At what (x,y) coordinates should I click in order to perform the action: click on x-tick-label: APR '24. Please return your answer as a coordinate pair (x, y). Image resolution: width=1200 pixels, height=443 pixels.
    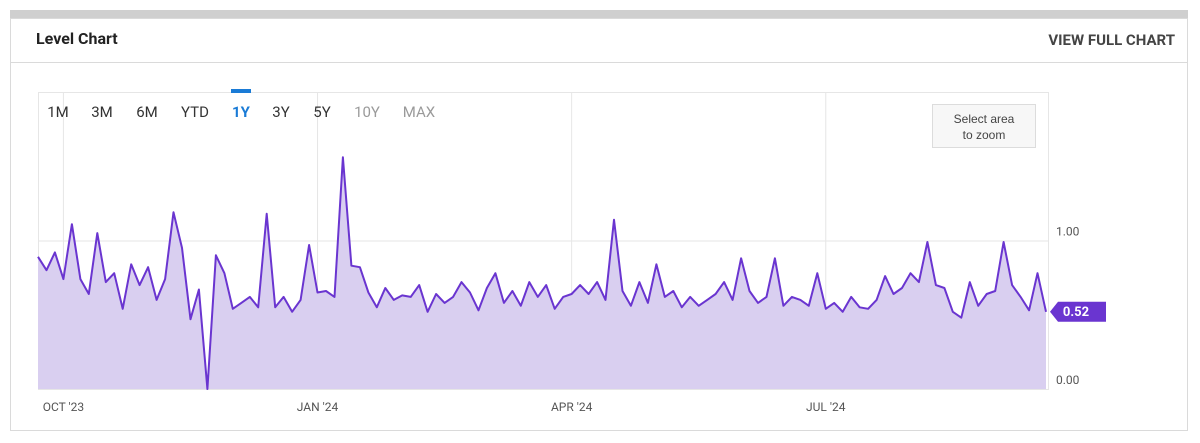
    Looking at the image, I should click on (572, 407).